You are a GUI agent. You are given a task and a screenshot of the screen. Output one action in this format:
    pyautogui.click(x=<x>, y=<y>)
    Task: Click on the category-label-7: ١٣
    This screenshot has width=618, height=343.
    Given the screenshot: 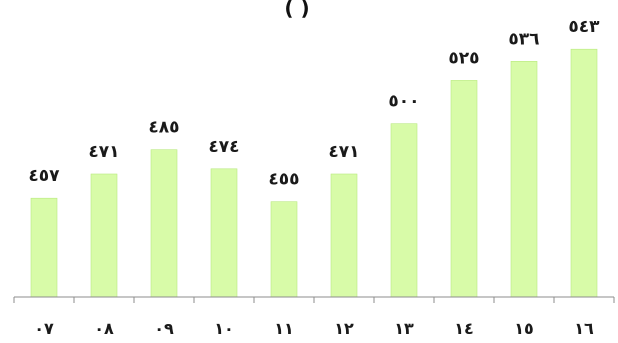 What is the action you would take?
    pyautogui.click(x=404, y=328)
    